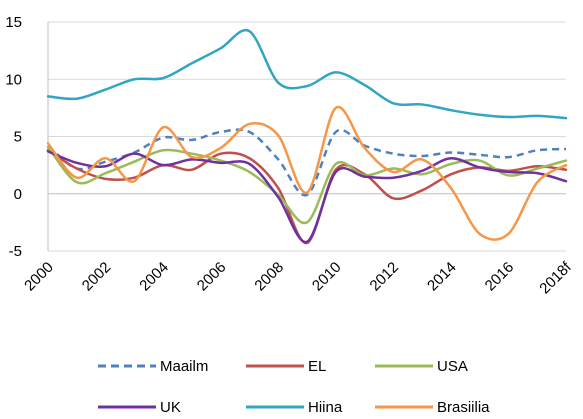  I want to click on legend: Maailm EL USA UK Hiina Brasiilia, so click(294, 387).